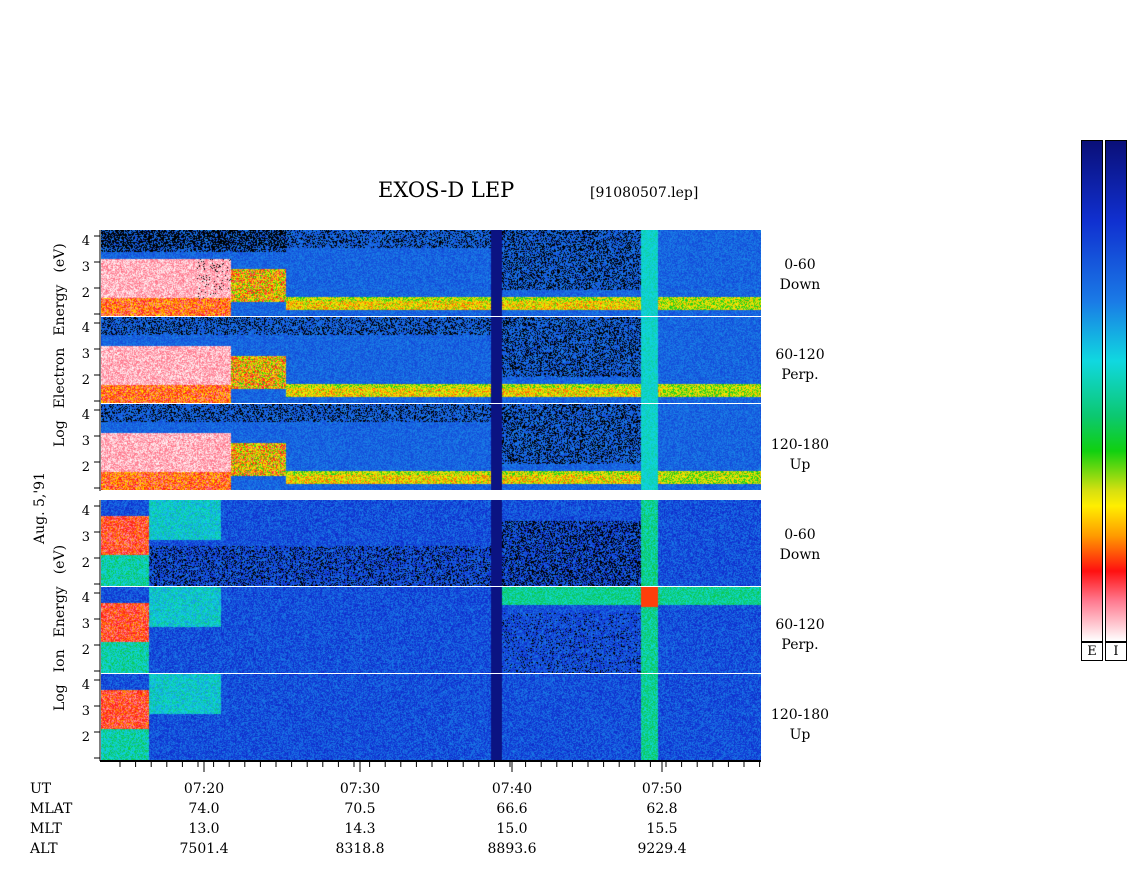 The image size is (1130, 875). I want to click on orbit-value: 7501.4, so click(204, 849).